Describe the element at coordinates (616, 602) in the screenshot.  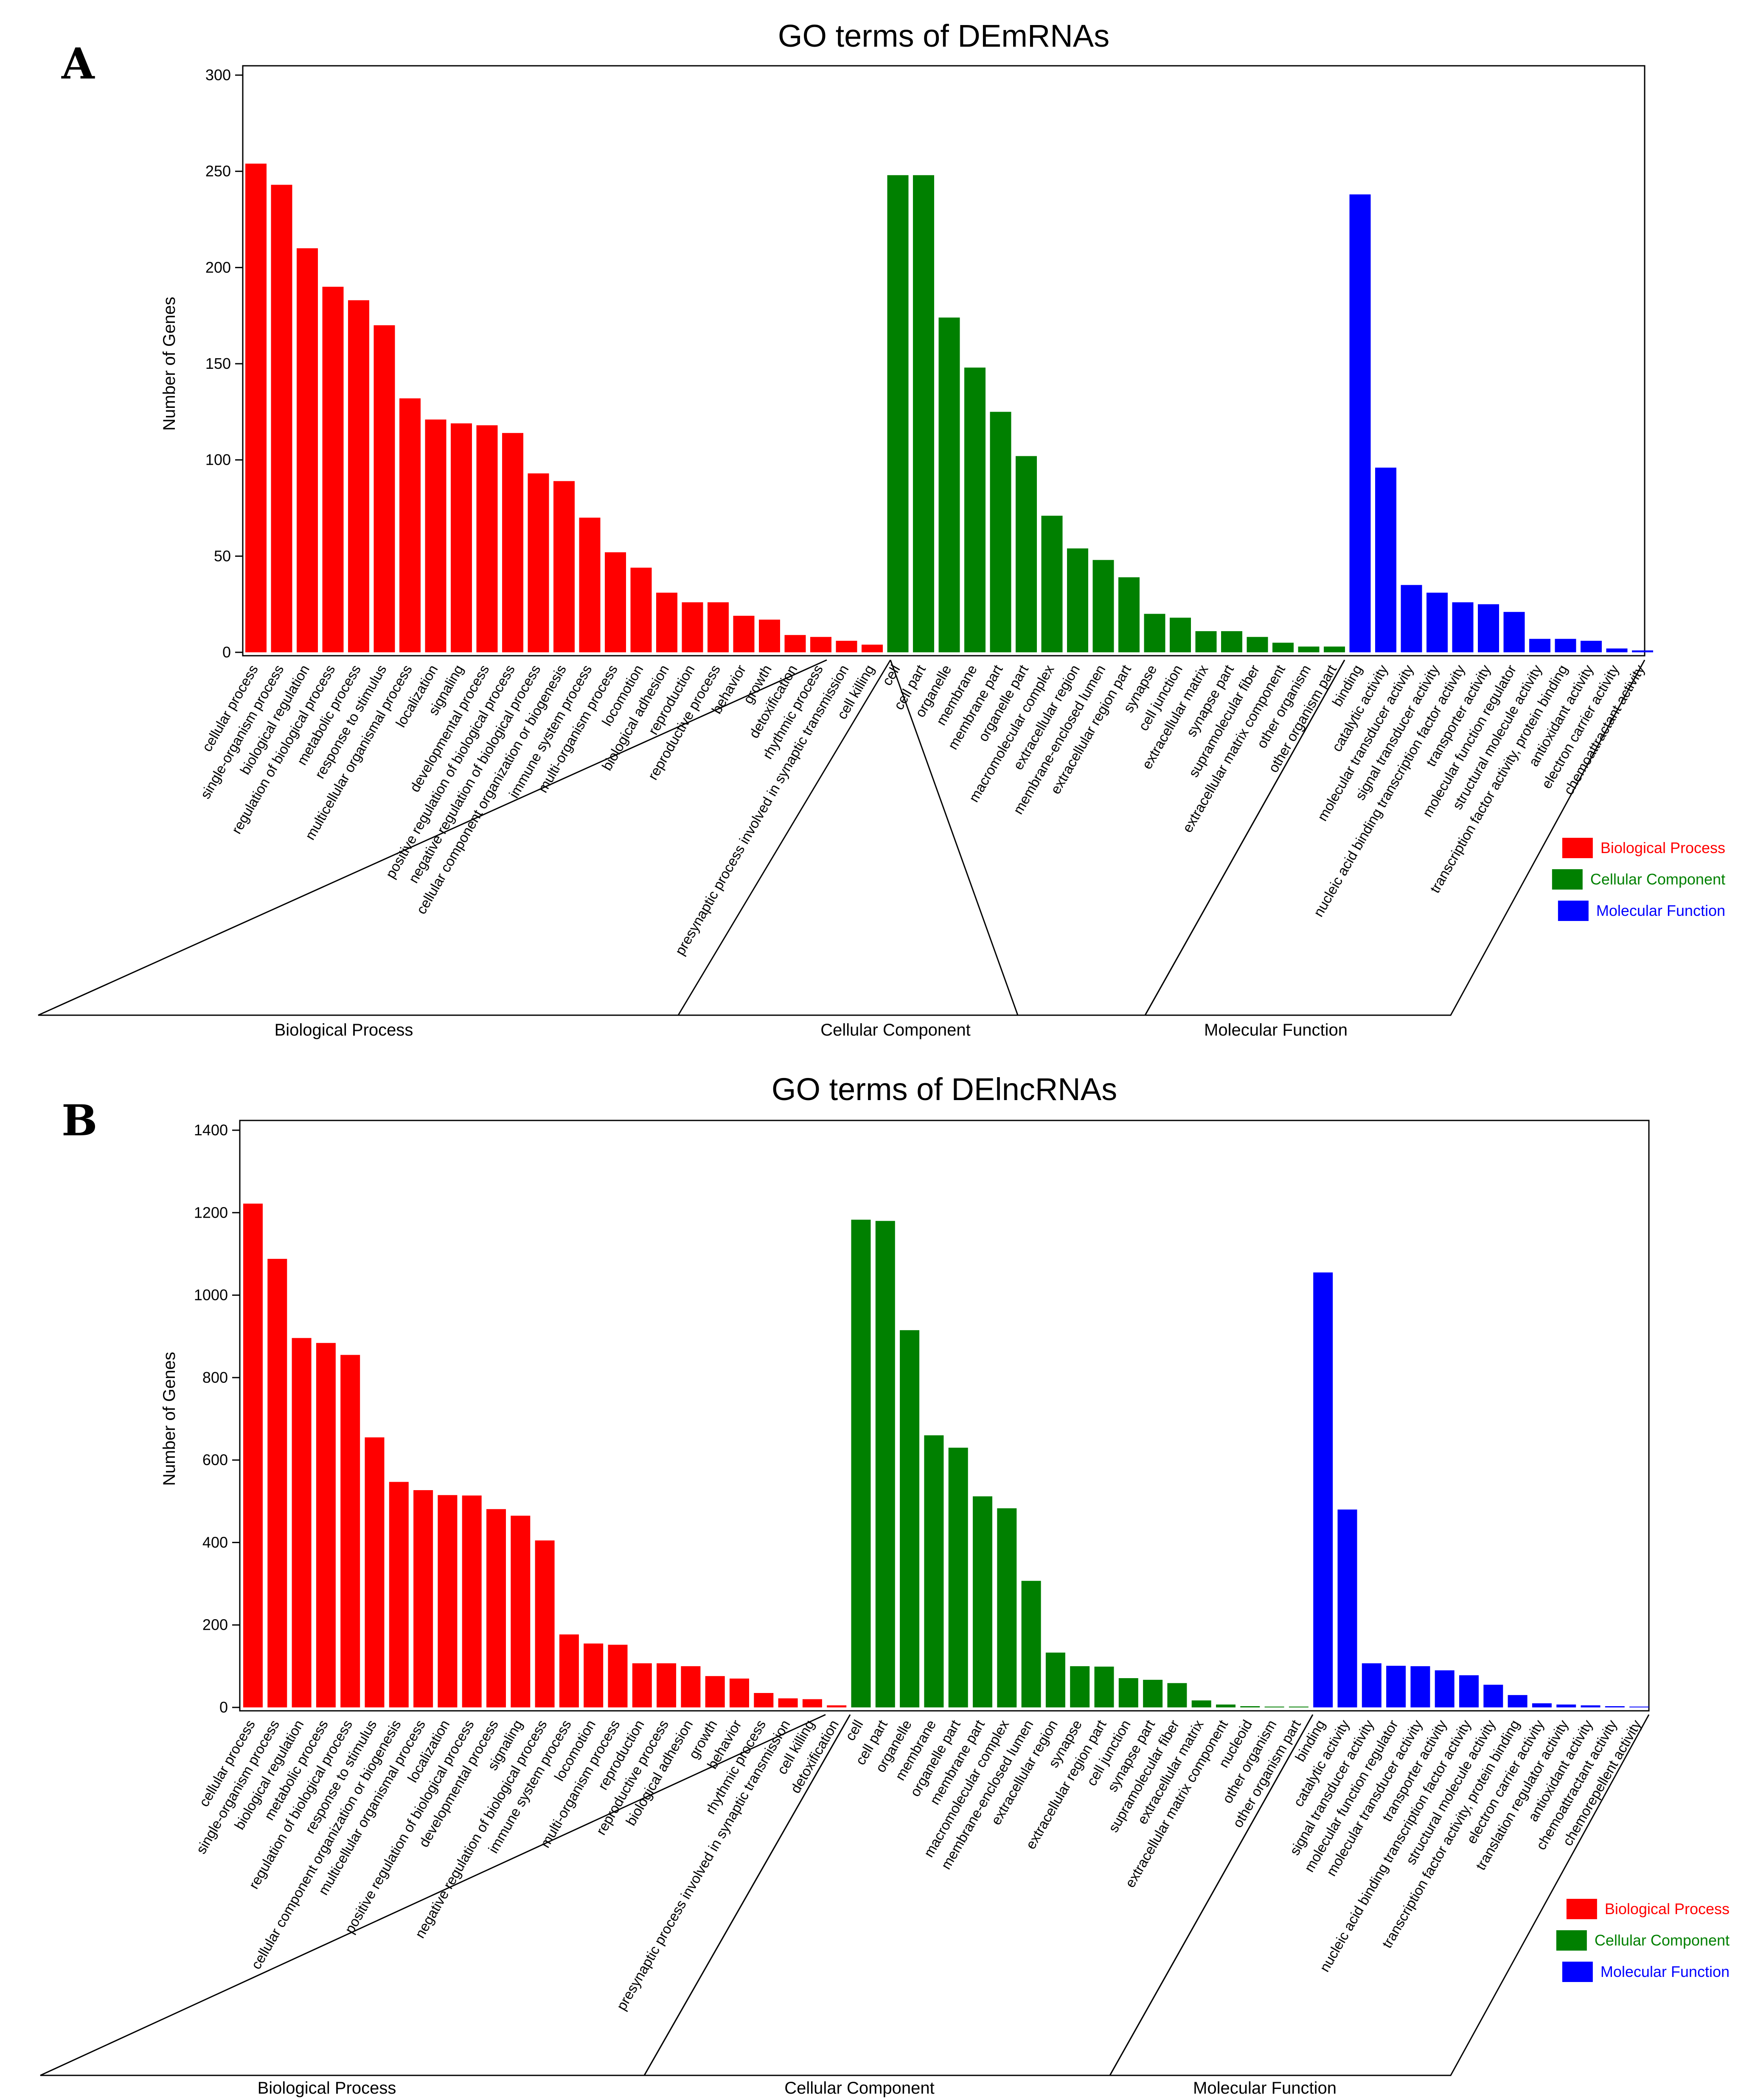
I see `bar-multi-organism-process` at that location.